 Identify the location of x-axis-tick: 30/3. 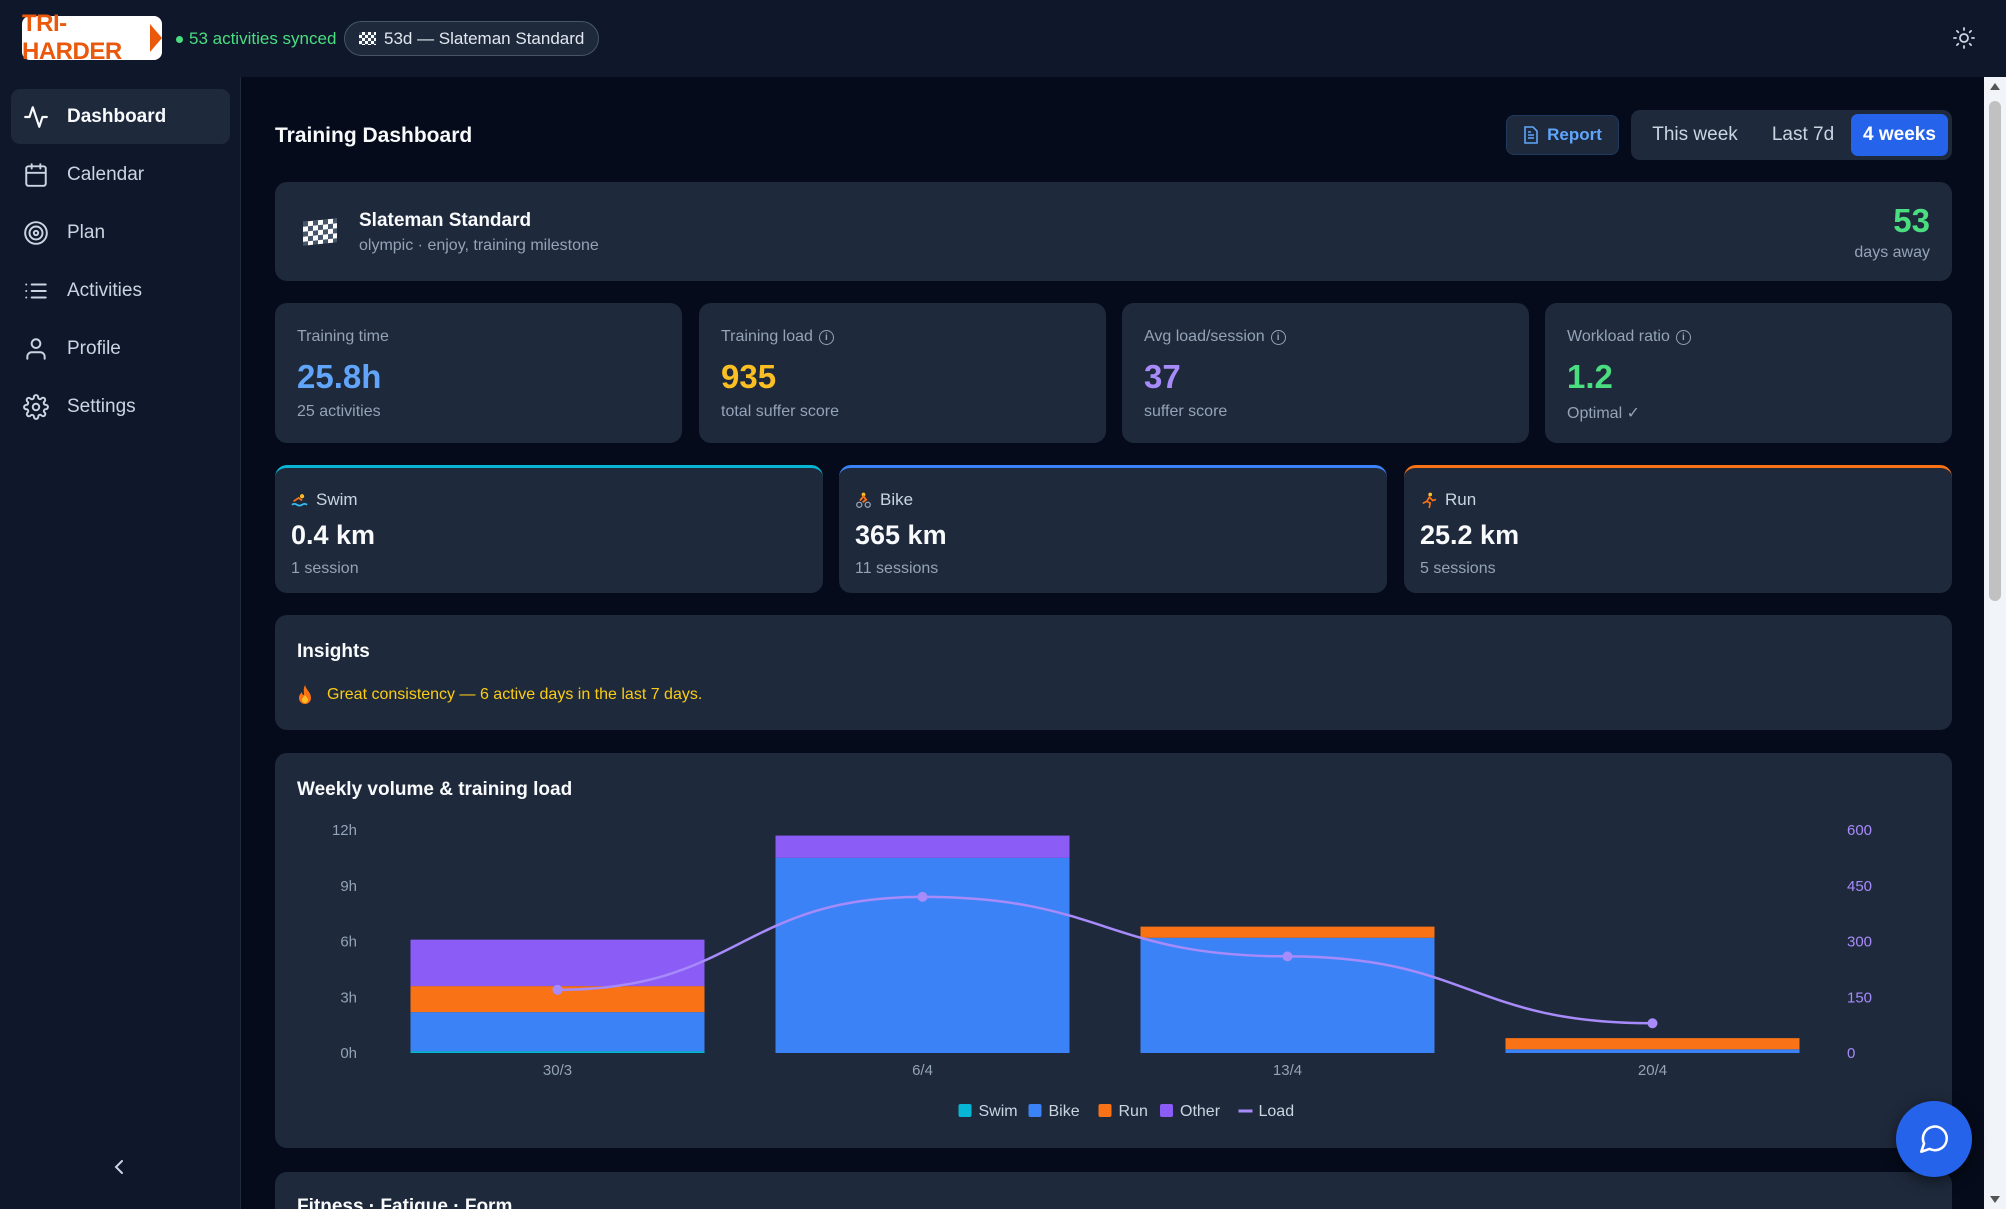
(557, 1070).